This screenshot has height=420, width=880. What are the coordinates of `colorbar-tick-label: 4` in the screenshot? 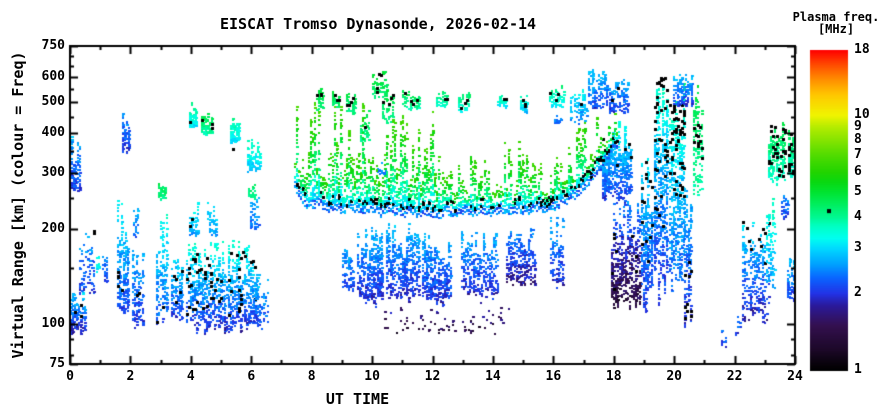 It's located at (858, 216).